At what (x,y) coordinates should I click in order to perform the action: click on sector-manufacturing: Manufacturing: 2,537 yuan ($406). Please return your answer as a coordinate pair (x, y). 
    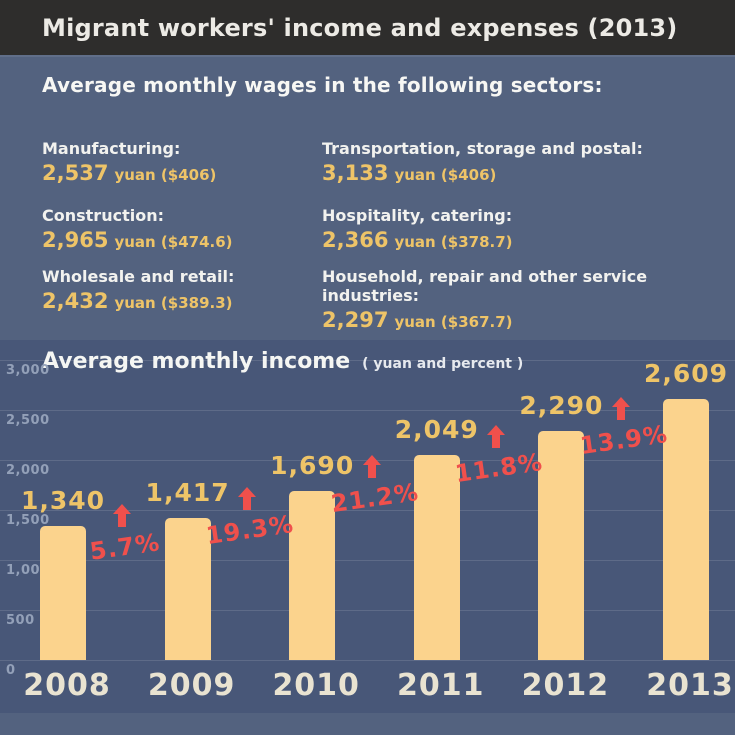
    Looking at the image, I should click on (207, 163).